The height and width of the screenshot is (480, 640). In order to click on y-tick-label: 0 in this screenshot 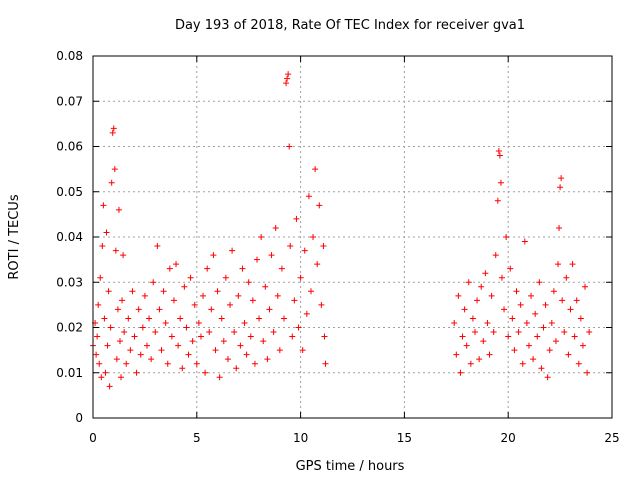, I will do `click(79, 418)`.